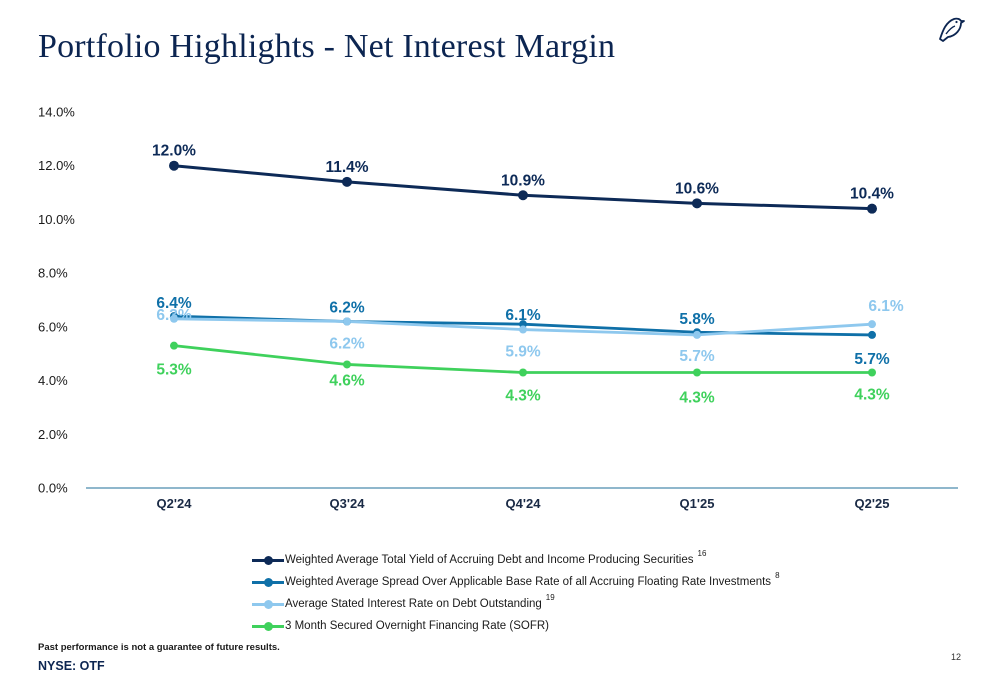 Image resolution: width=1000 pixels, height=685 pixels. What do you see at coordinates (56, 300) in the screenshot?
I see `y-axis: 0.0% 2.0% 4.0% 6.0% 8.0% 10.0% 12.0% 14.0%` at bounding box center [56, 300].